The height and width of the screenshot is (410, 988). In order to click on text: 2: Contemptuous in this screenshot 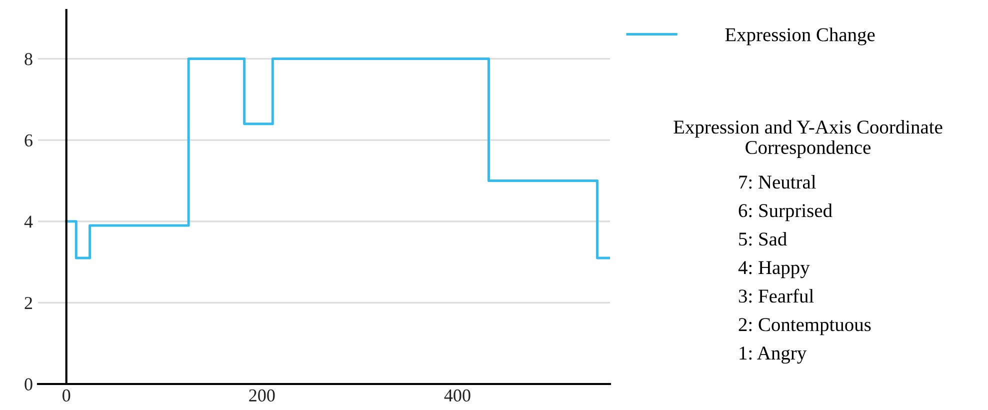, I will do `click(804, 327)`.